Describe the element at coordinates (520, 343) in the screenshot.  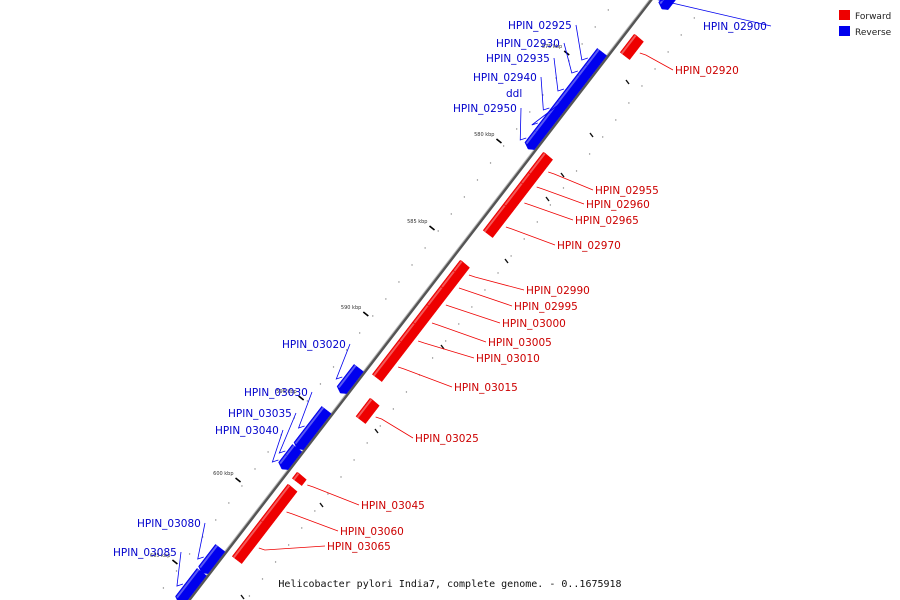
I see `gene-label-hpin-03005: HPIN_03005` at that location.